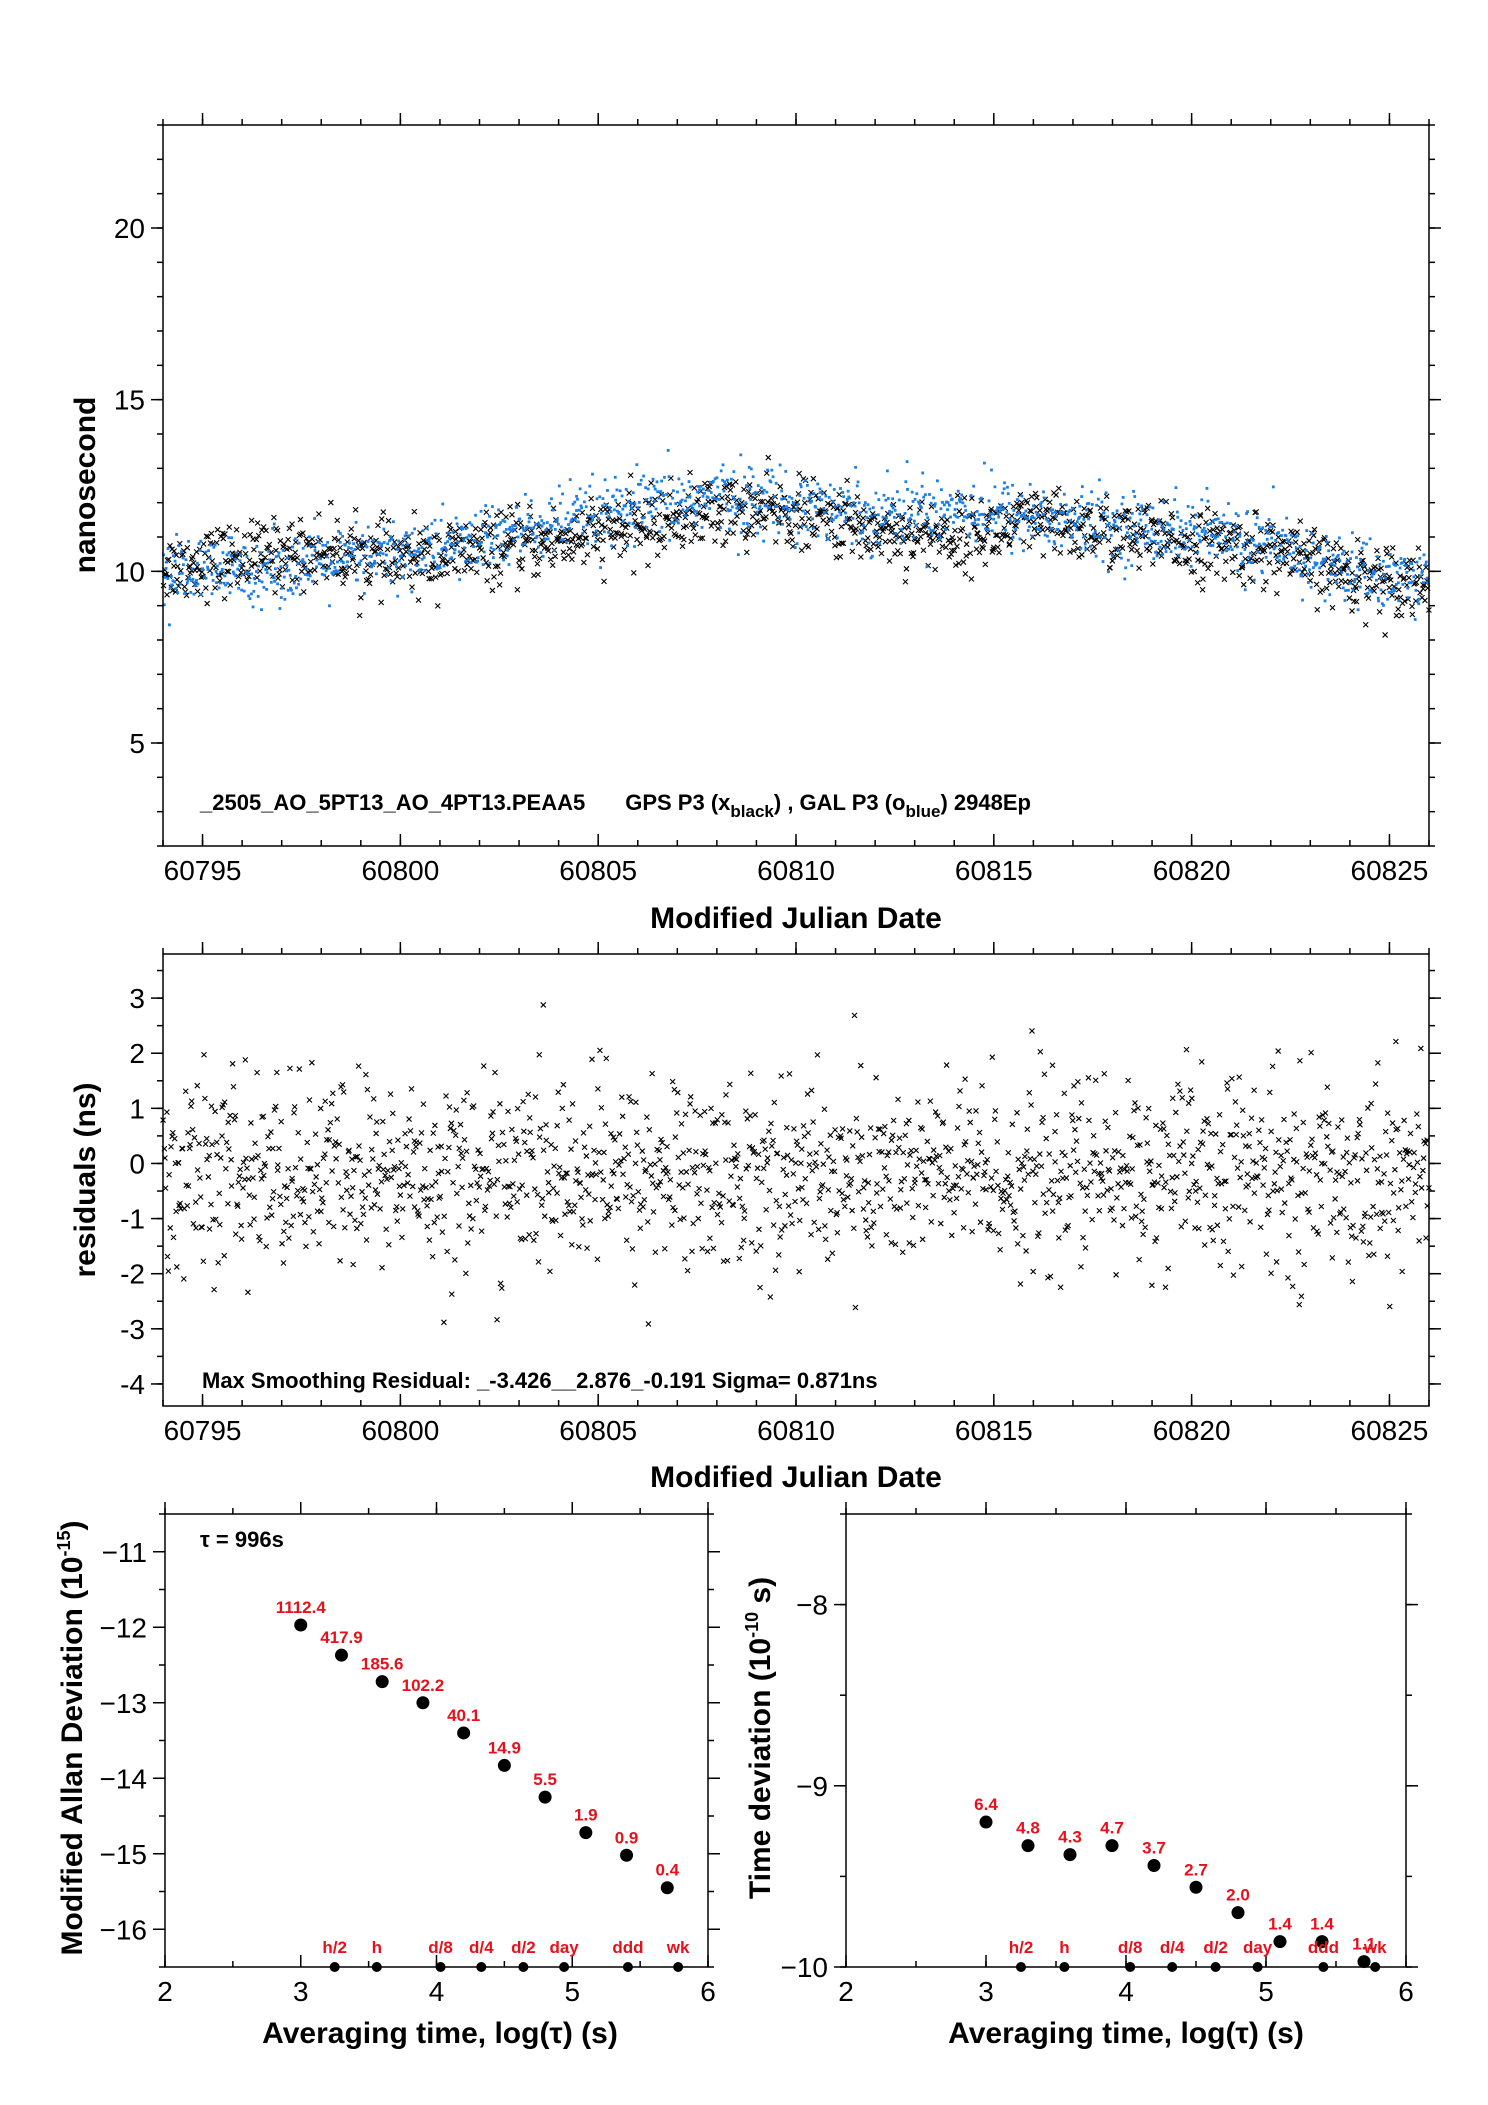 Image resolution: width=1488 pixels, height=2105 pixels. I want to click on caption-gal-sub: blue, so click(922, 811).